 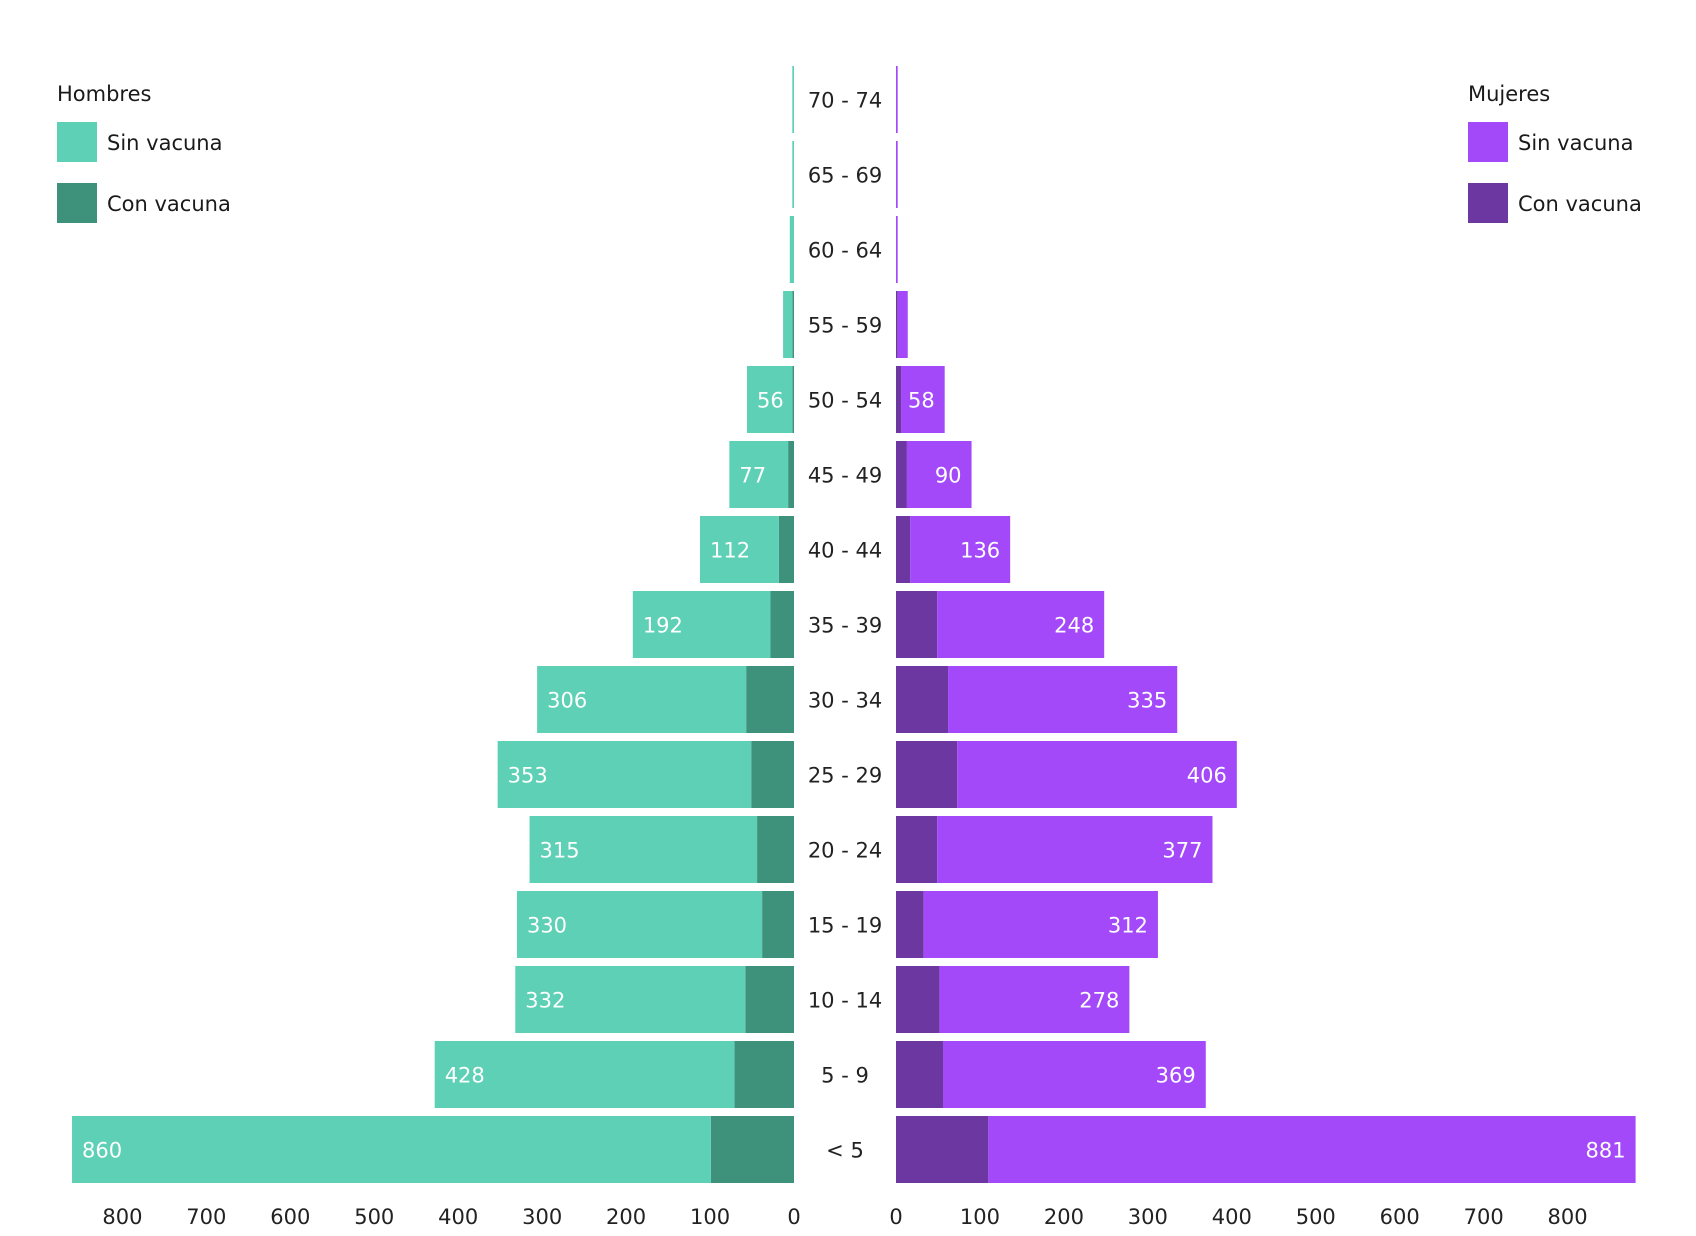 What do you see at coordinates (980, 551) in the screenshot?
I see `bar-label-mujeres-40-44: 136` at bounding box center [980, 551].